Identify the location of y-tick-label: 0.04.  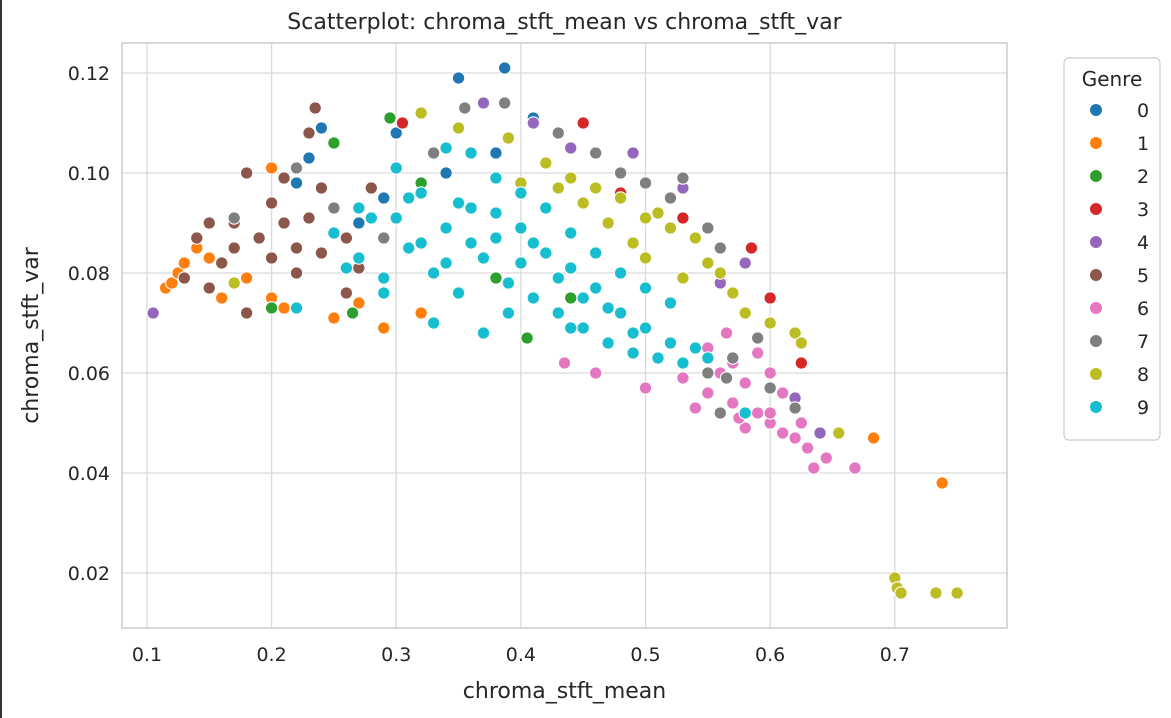
(89, 474).